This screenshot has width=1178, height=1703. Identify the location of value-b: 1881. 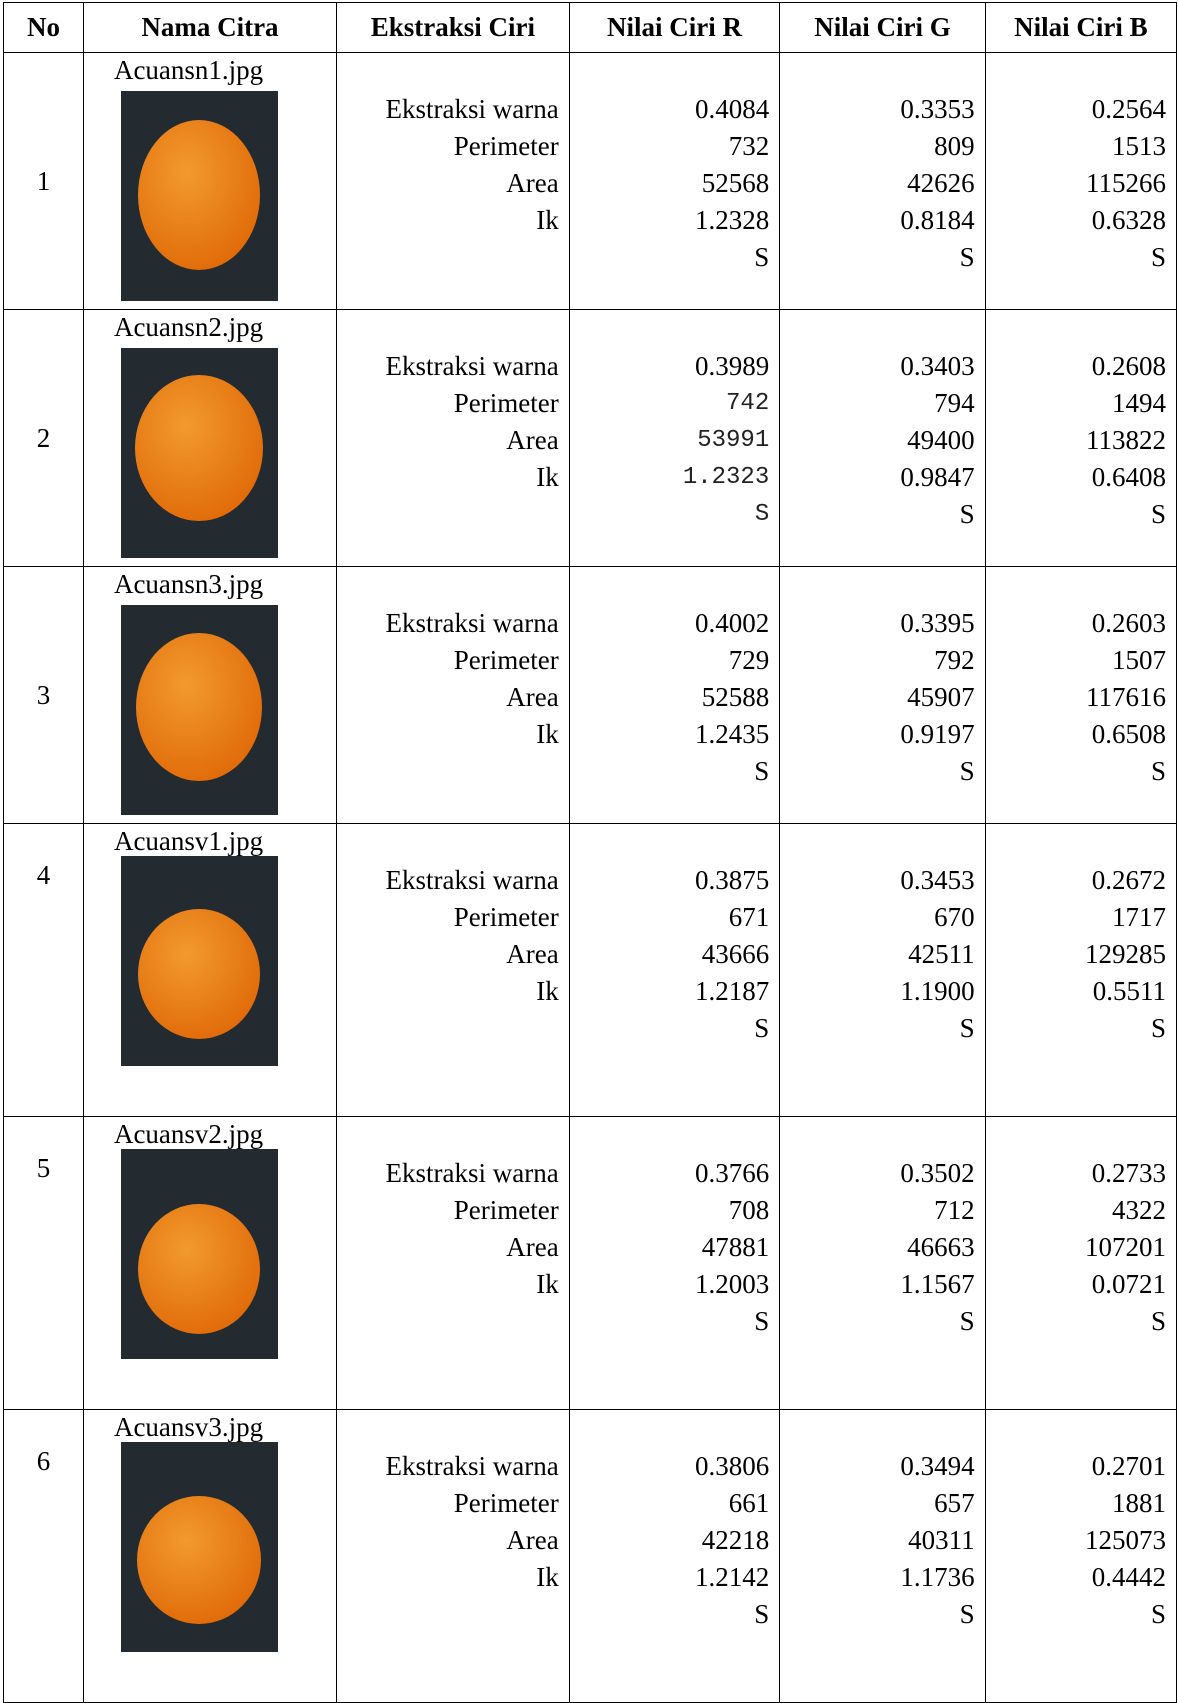
(1139, 1503).